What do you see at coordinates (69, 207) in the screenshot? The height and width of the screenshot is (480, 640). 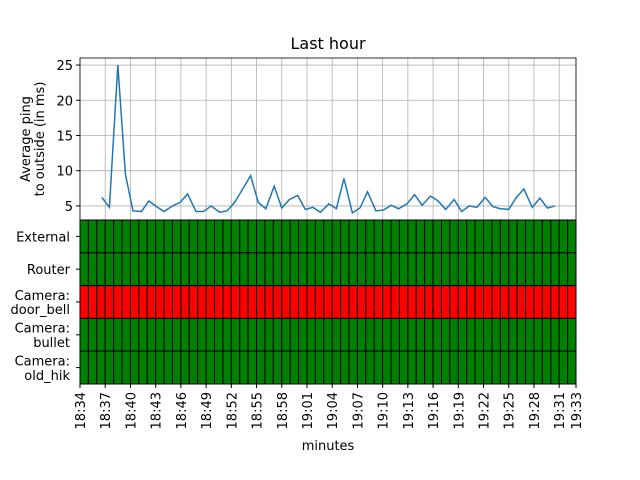 I see `y-tick-label: 5` at bounding box center [69, 207].